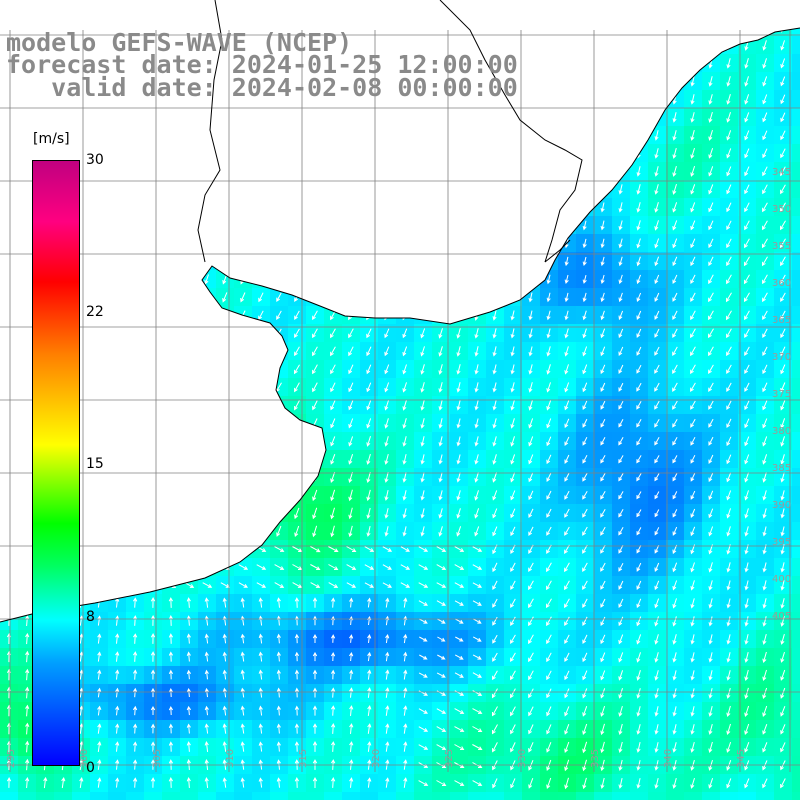 Image resolution: width=800 pixels, height=800 pixels. What do you see at coordinates (262, 64) in the screenshot?
I see `forecast-date: forecast date: 2024-01-25 12:00:00` at bounding box center [262, 64].